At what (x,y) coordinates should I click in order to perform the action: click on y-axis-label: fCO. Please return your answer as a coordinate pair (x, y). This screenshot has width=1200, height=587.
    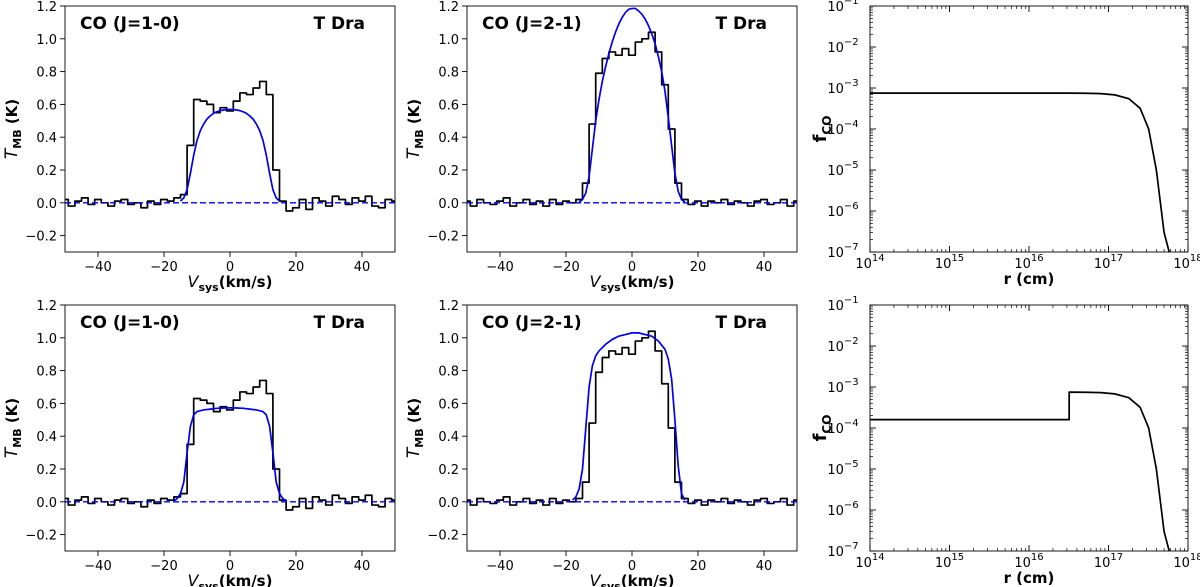
    Looking at the image, I should click on (822, 428).